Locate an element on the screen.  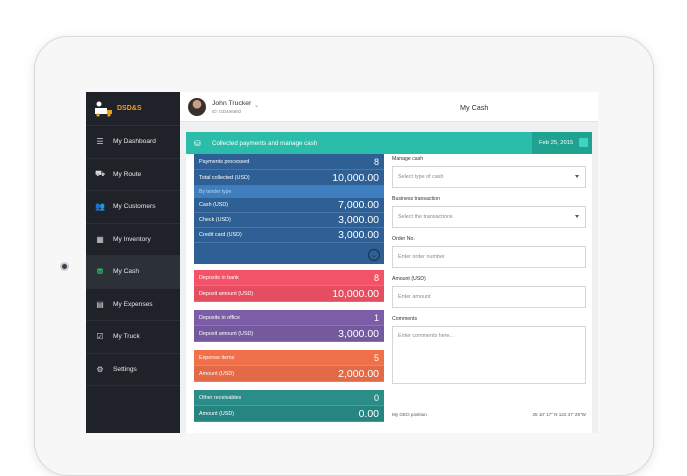
sidebar-item-label: My Route is located at coordinates (127, 174).